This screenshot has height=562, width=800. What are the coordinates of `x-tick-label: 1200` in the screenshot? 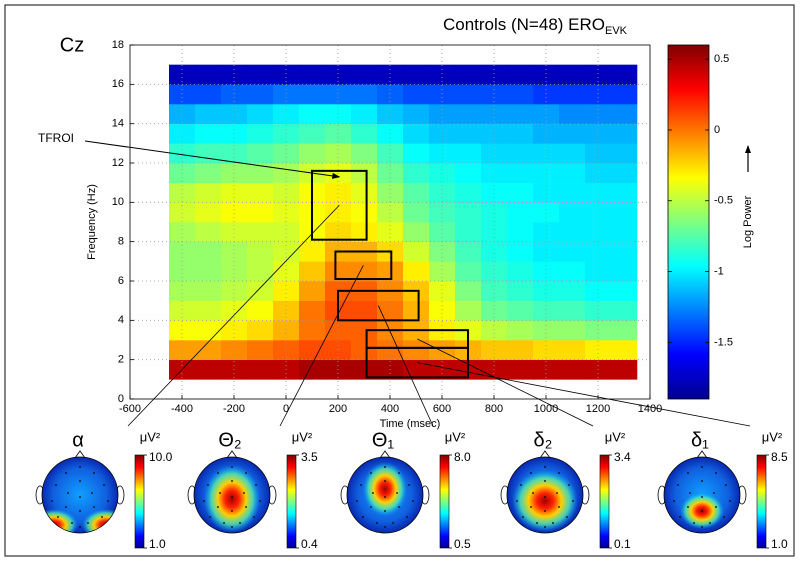 It's located at (598, 409).